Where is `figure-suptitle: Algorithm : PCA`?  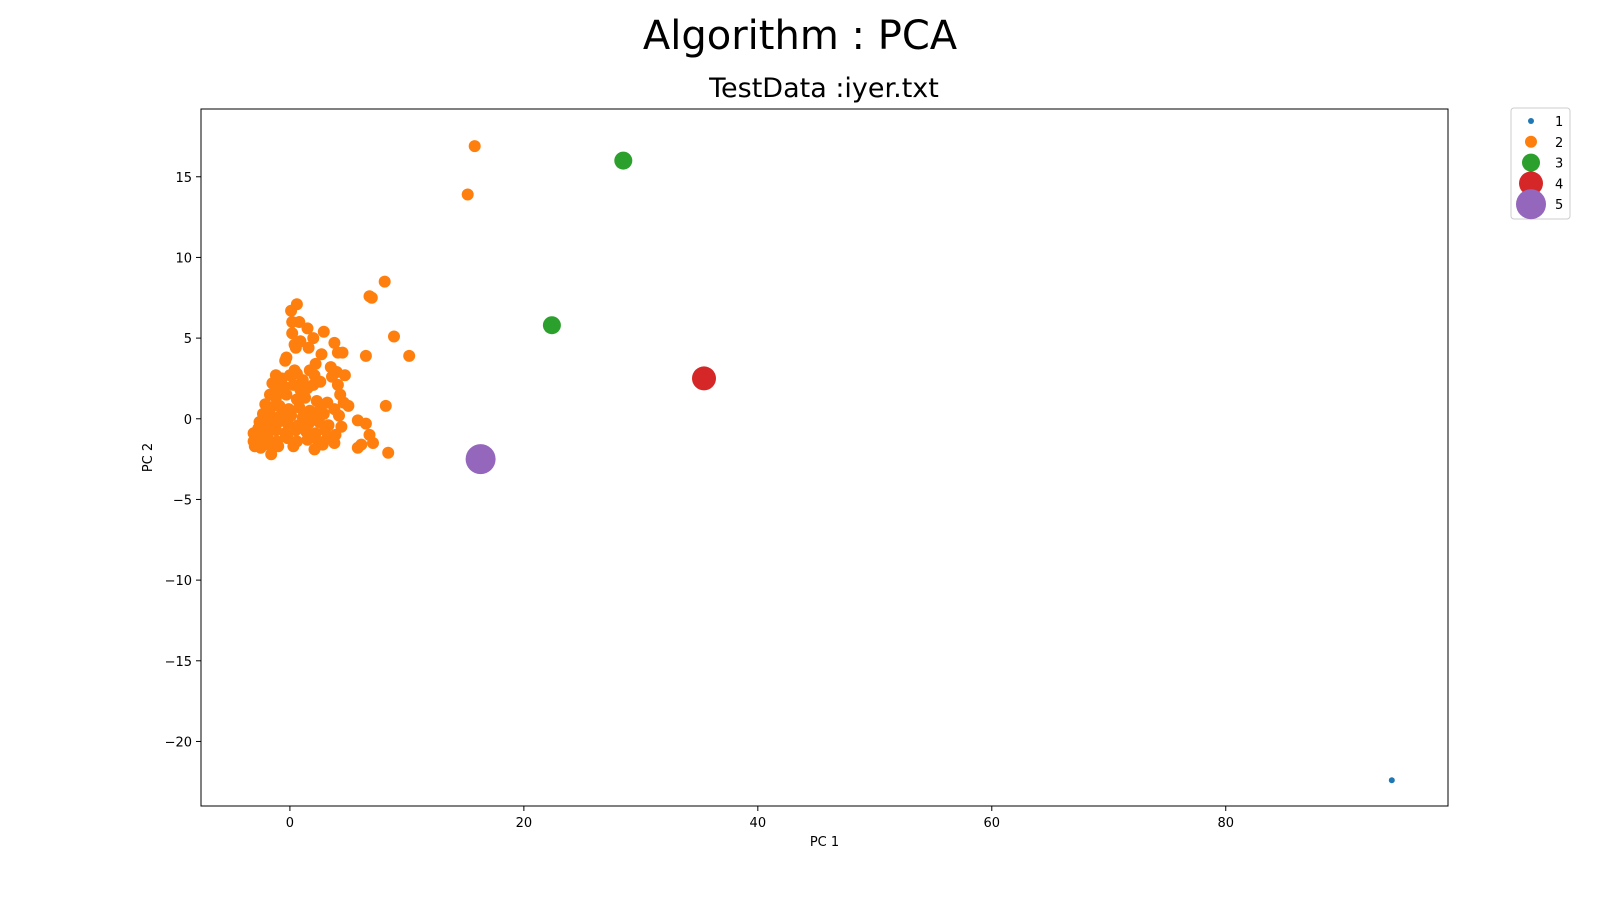 figure-suptitle: Algorithm : PCA is located at coordinates (800, 36).